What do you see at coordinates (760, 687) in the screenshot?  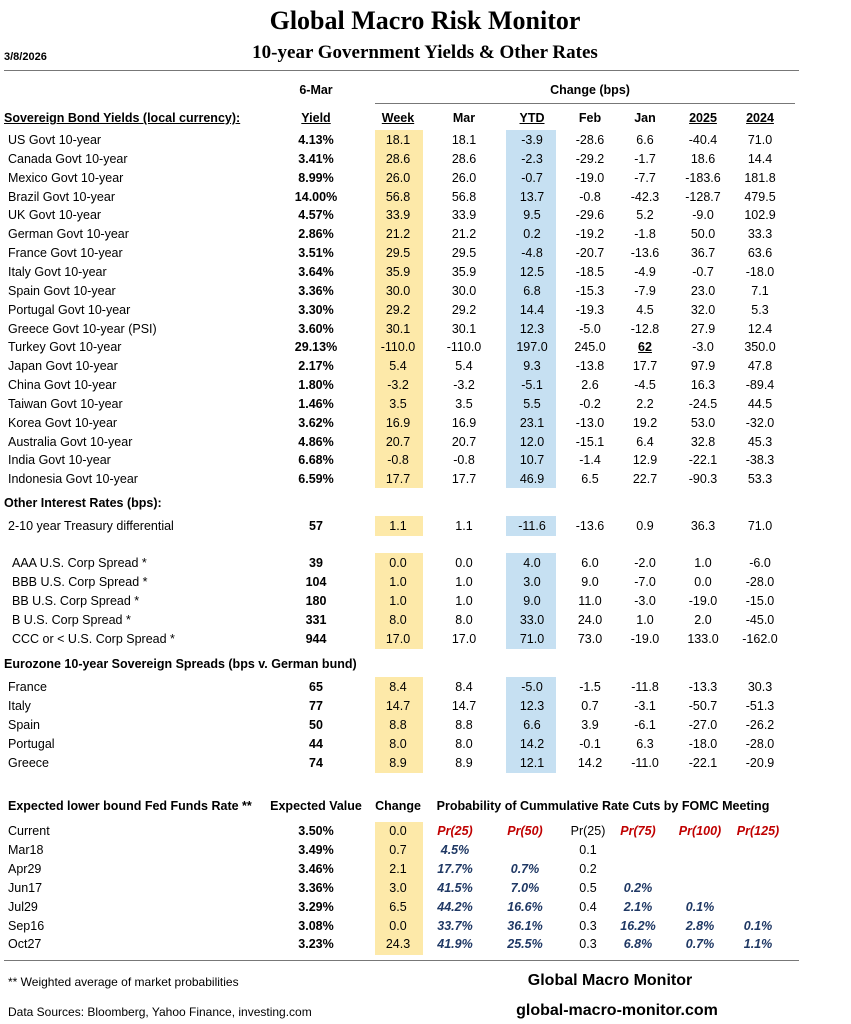 I see `cell: 30.3` at bounding box center [760, 687].